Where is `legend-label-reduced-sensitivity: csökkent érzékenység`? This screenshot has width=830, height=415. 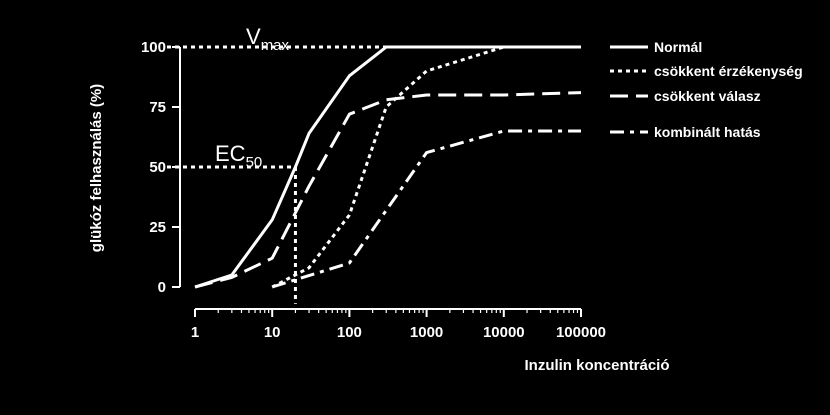
legend-label-reduced-sensitivity: csökkent érzékenység is located at coordinates (728, 71).